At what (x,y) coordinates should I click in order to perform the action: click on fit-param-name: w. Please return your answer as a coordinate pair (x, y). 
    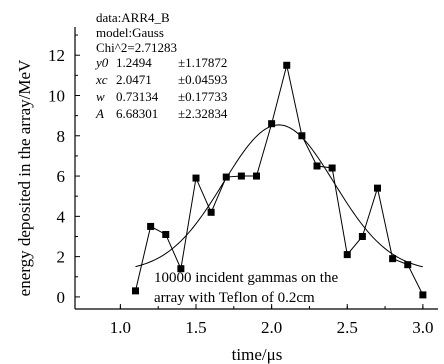
    Looking at the image, I should click on (100, 96).